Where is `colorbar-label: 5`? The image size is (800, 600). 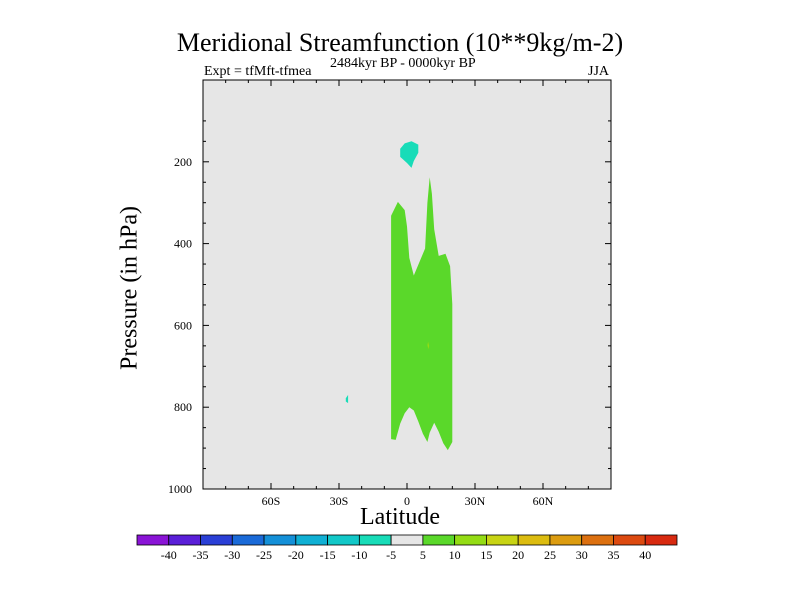
colorbar-label: 5 is located at coordinates (423, 555).